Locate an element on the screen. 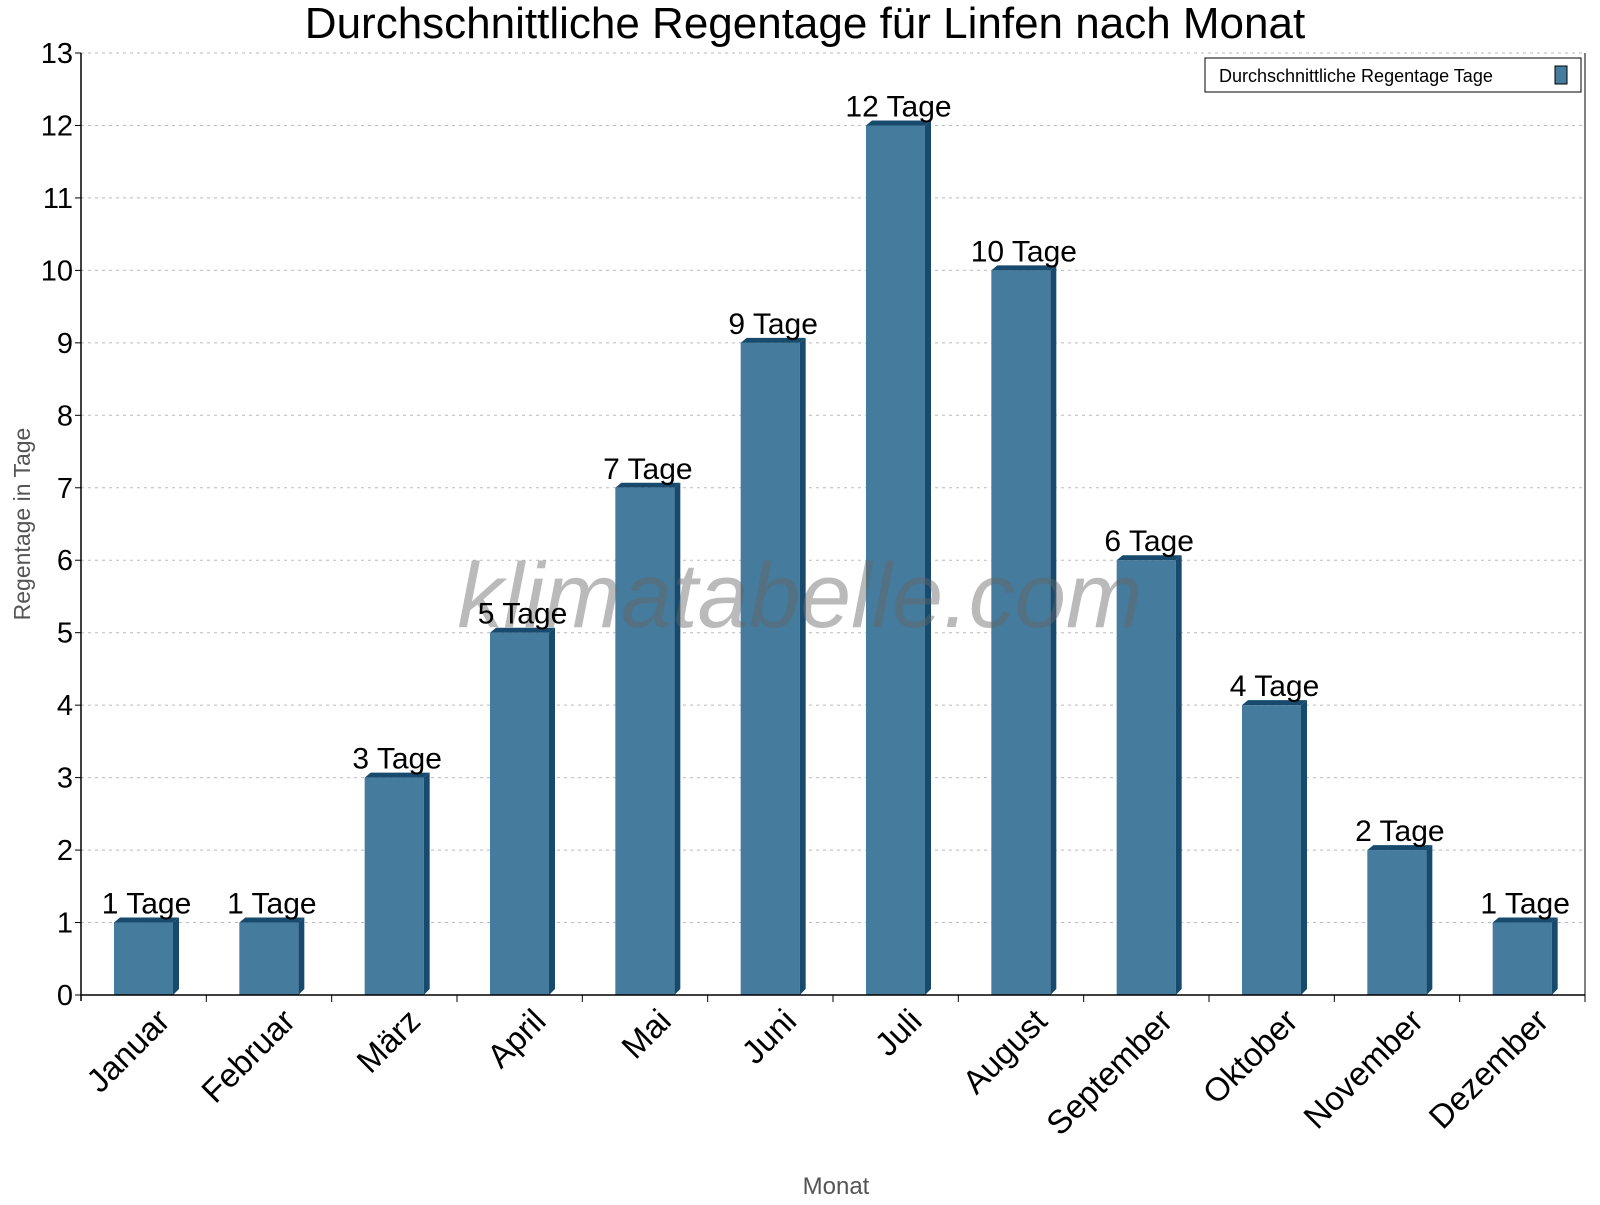 The image size is (1600, 1205). data-label: 5 Tage is located at coordinates (523, 614).